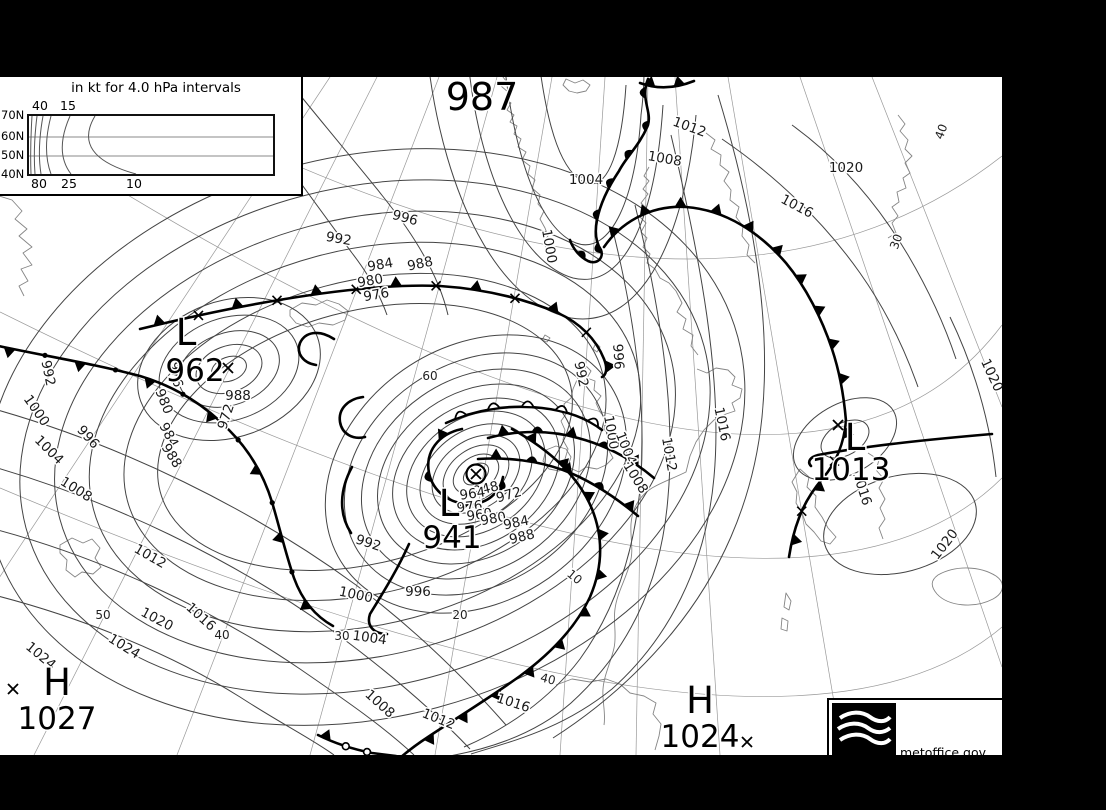 This screenshot has height=810, width=1106. Describe the element at coordinates (380, 265) in the screenshot. I see `svg-text: 984` at that location.